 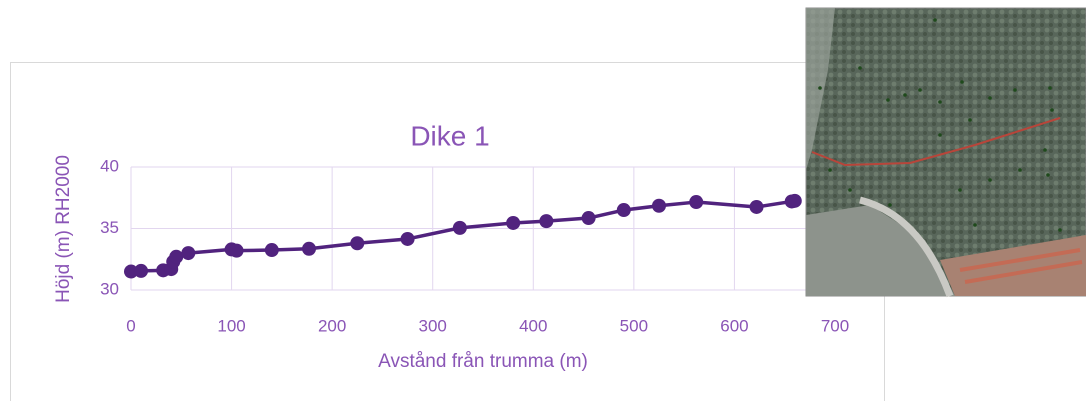 What do you see at coordinates (433, 325) in the screenshot?
I see `x-tick-label: 300` at bounding box center [433, 325].